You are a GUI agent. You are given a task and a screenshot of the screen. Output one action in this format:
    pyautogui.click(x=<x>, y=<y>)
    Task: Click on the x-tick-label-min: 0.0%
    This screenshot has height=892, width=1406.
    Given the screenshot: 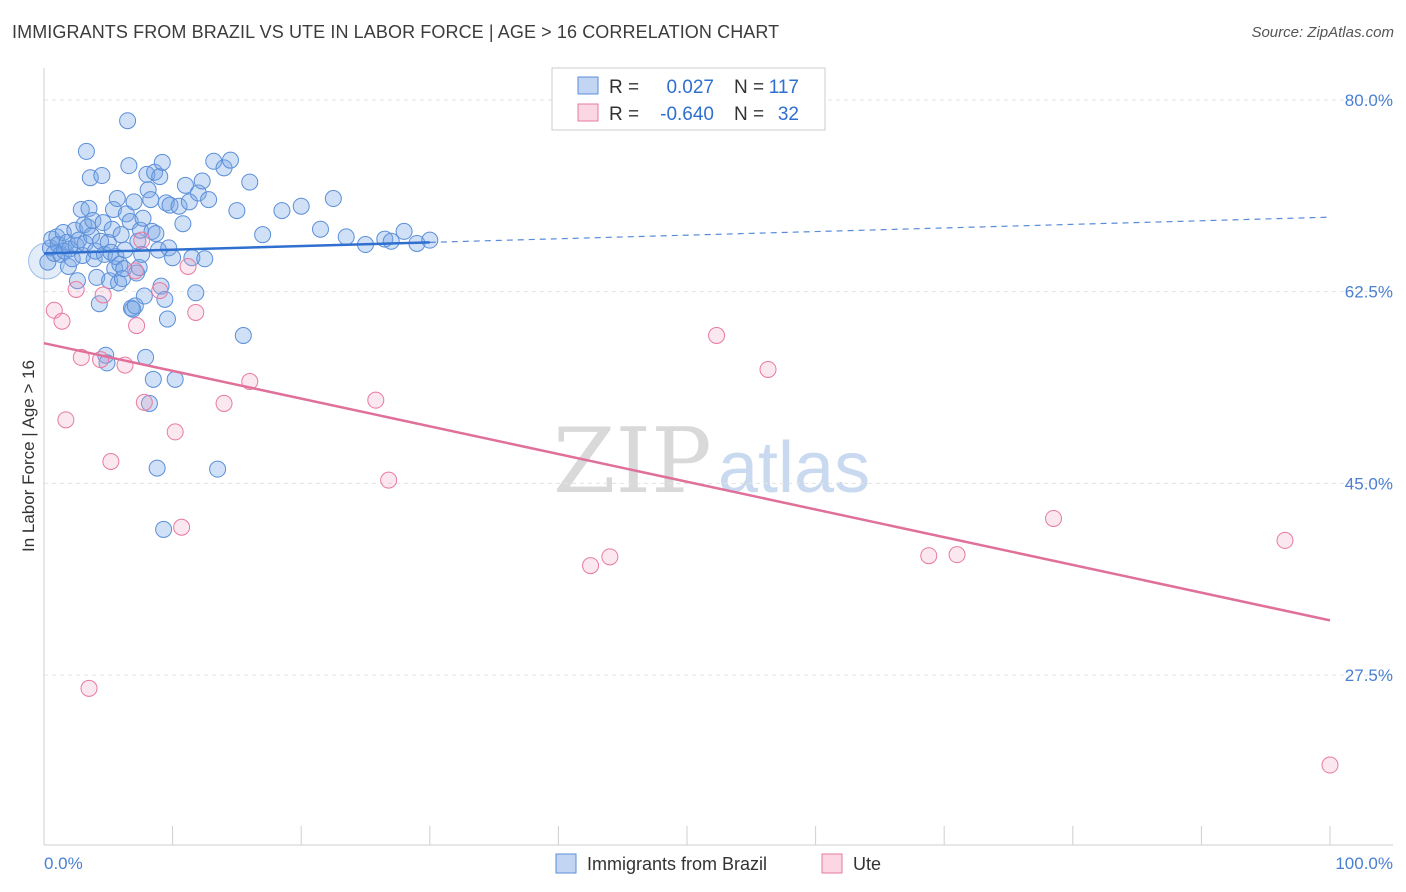 What is the action you would take?
    pyautogui.click(x=63, y=863)
    